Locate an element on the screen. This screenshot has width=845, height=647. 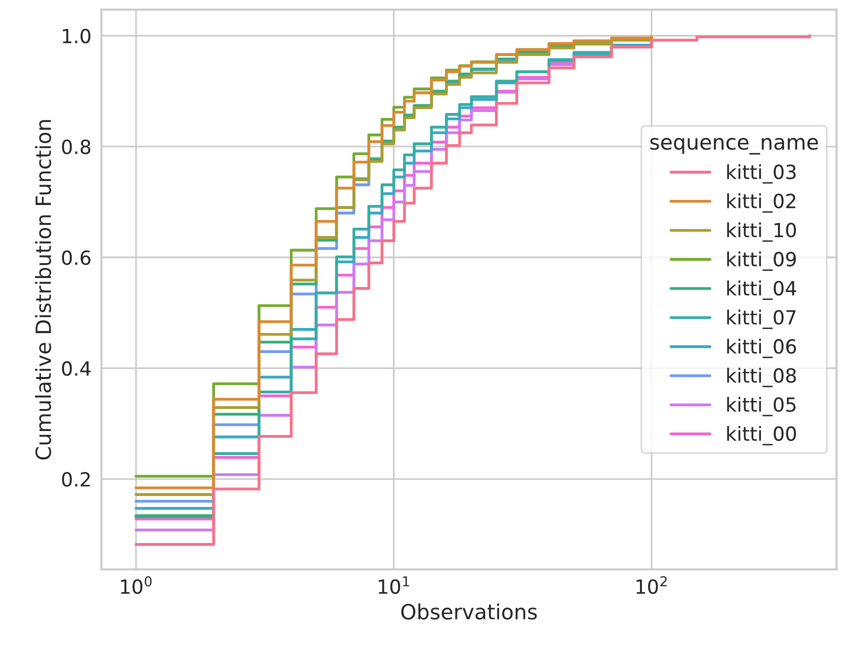
legend-label: kitti_00 is located at coordinates (761, 436).